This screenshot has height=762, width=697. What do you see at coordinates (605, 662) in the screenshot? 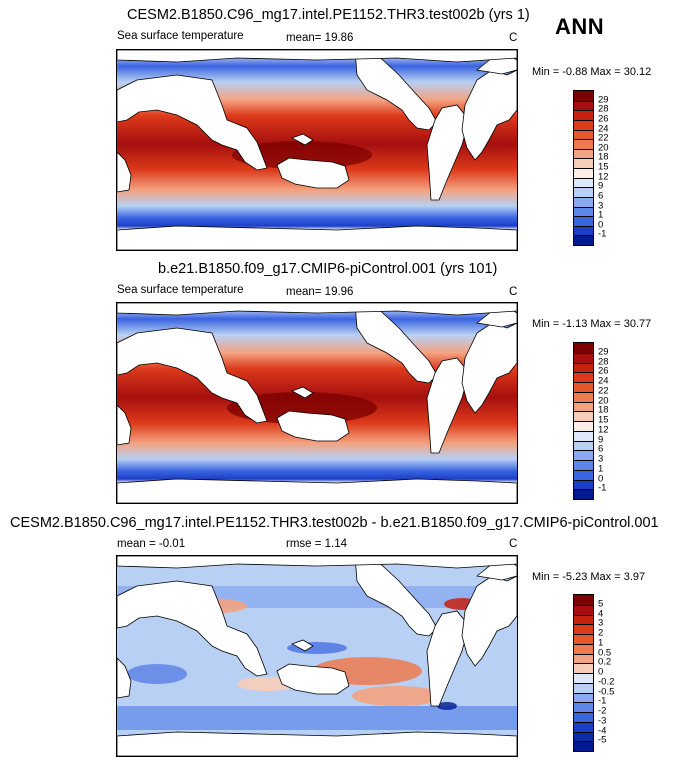
I see `colorbar-label: 0.2` at bounding box center [605, 662].